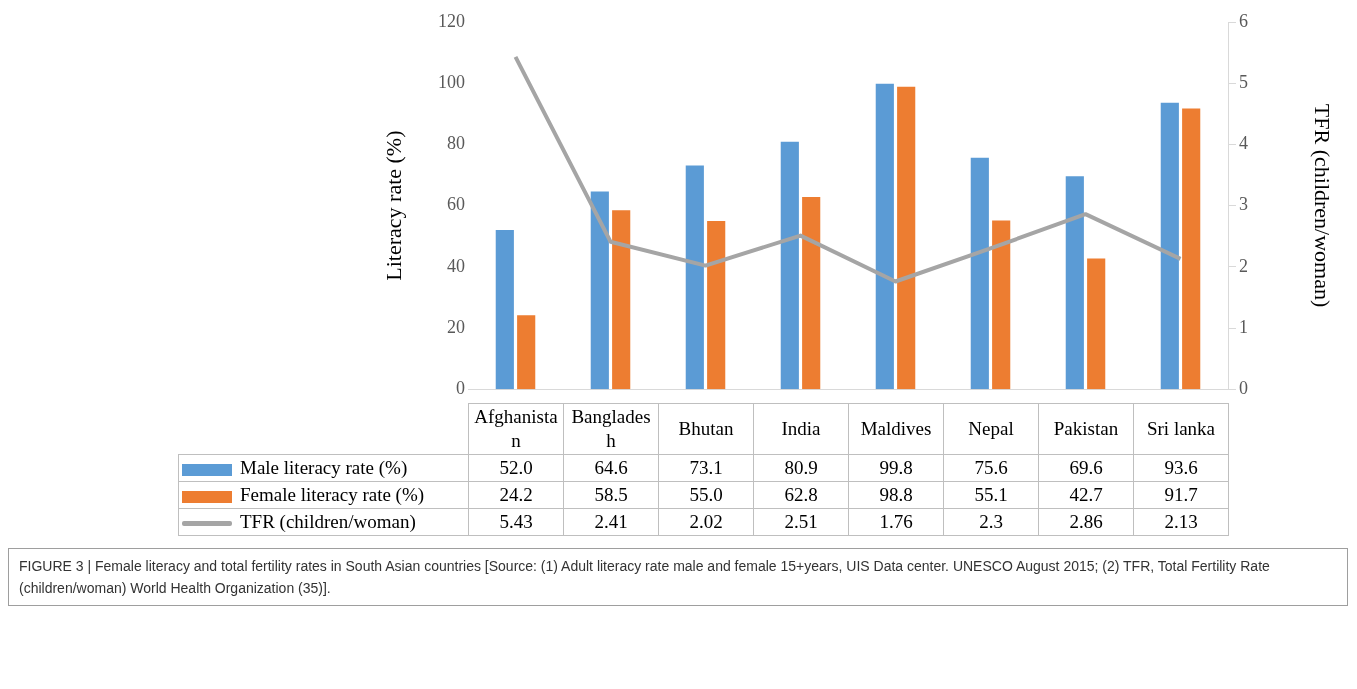 The height and width of the screenshot is (689, 1357). Describe the element at coordinates (896, 468) in the screenshot. I see `data-label: 99.8` at that location.